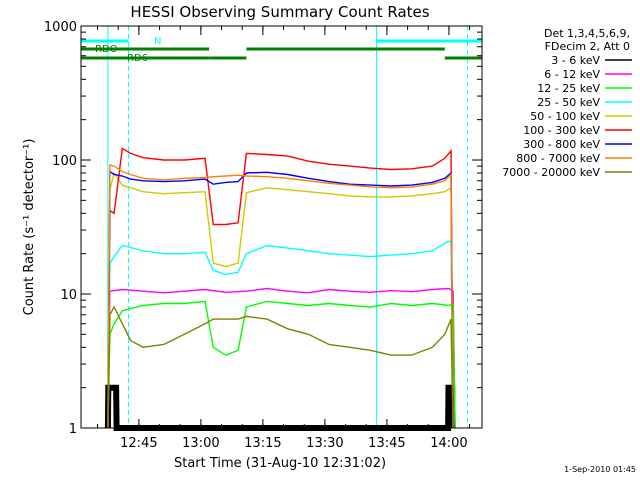  Describe the element at coordinates (64, 161) in the screenshot. I see `y-tick-label: 100` at that location.